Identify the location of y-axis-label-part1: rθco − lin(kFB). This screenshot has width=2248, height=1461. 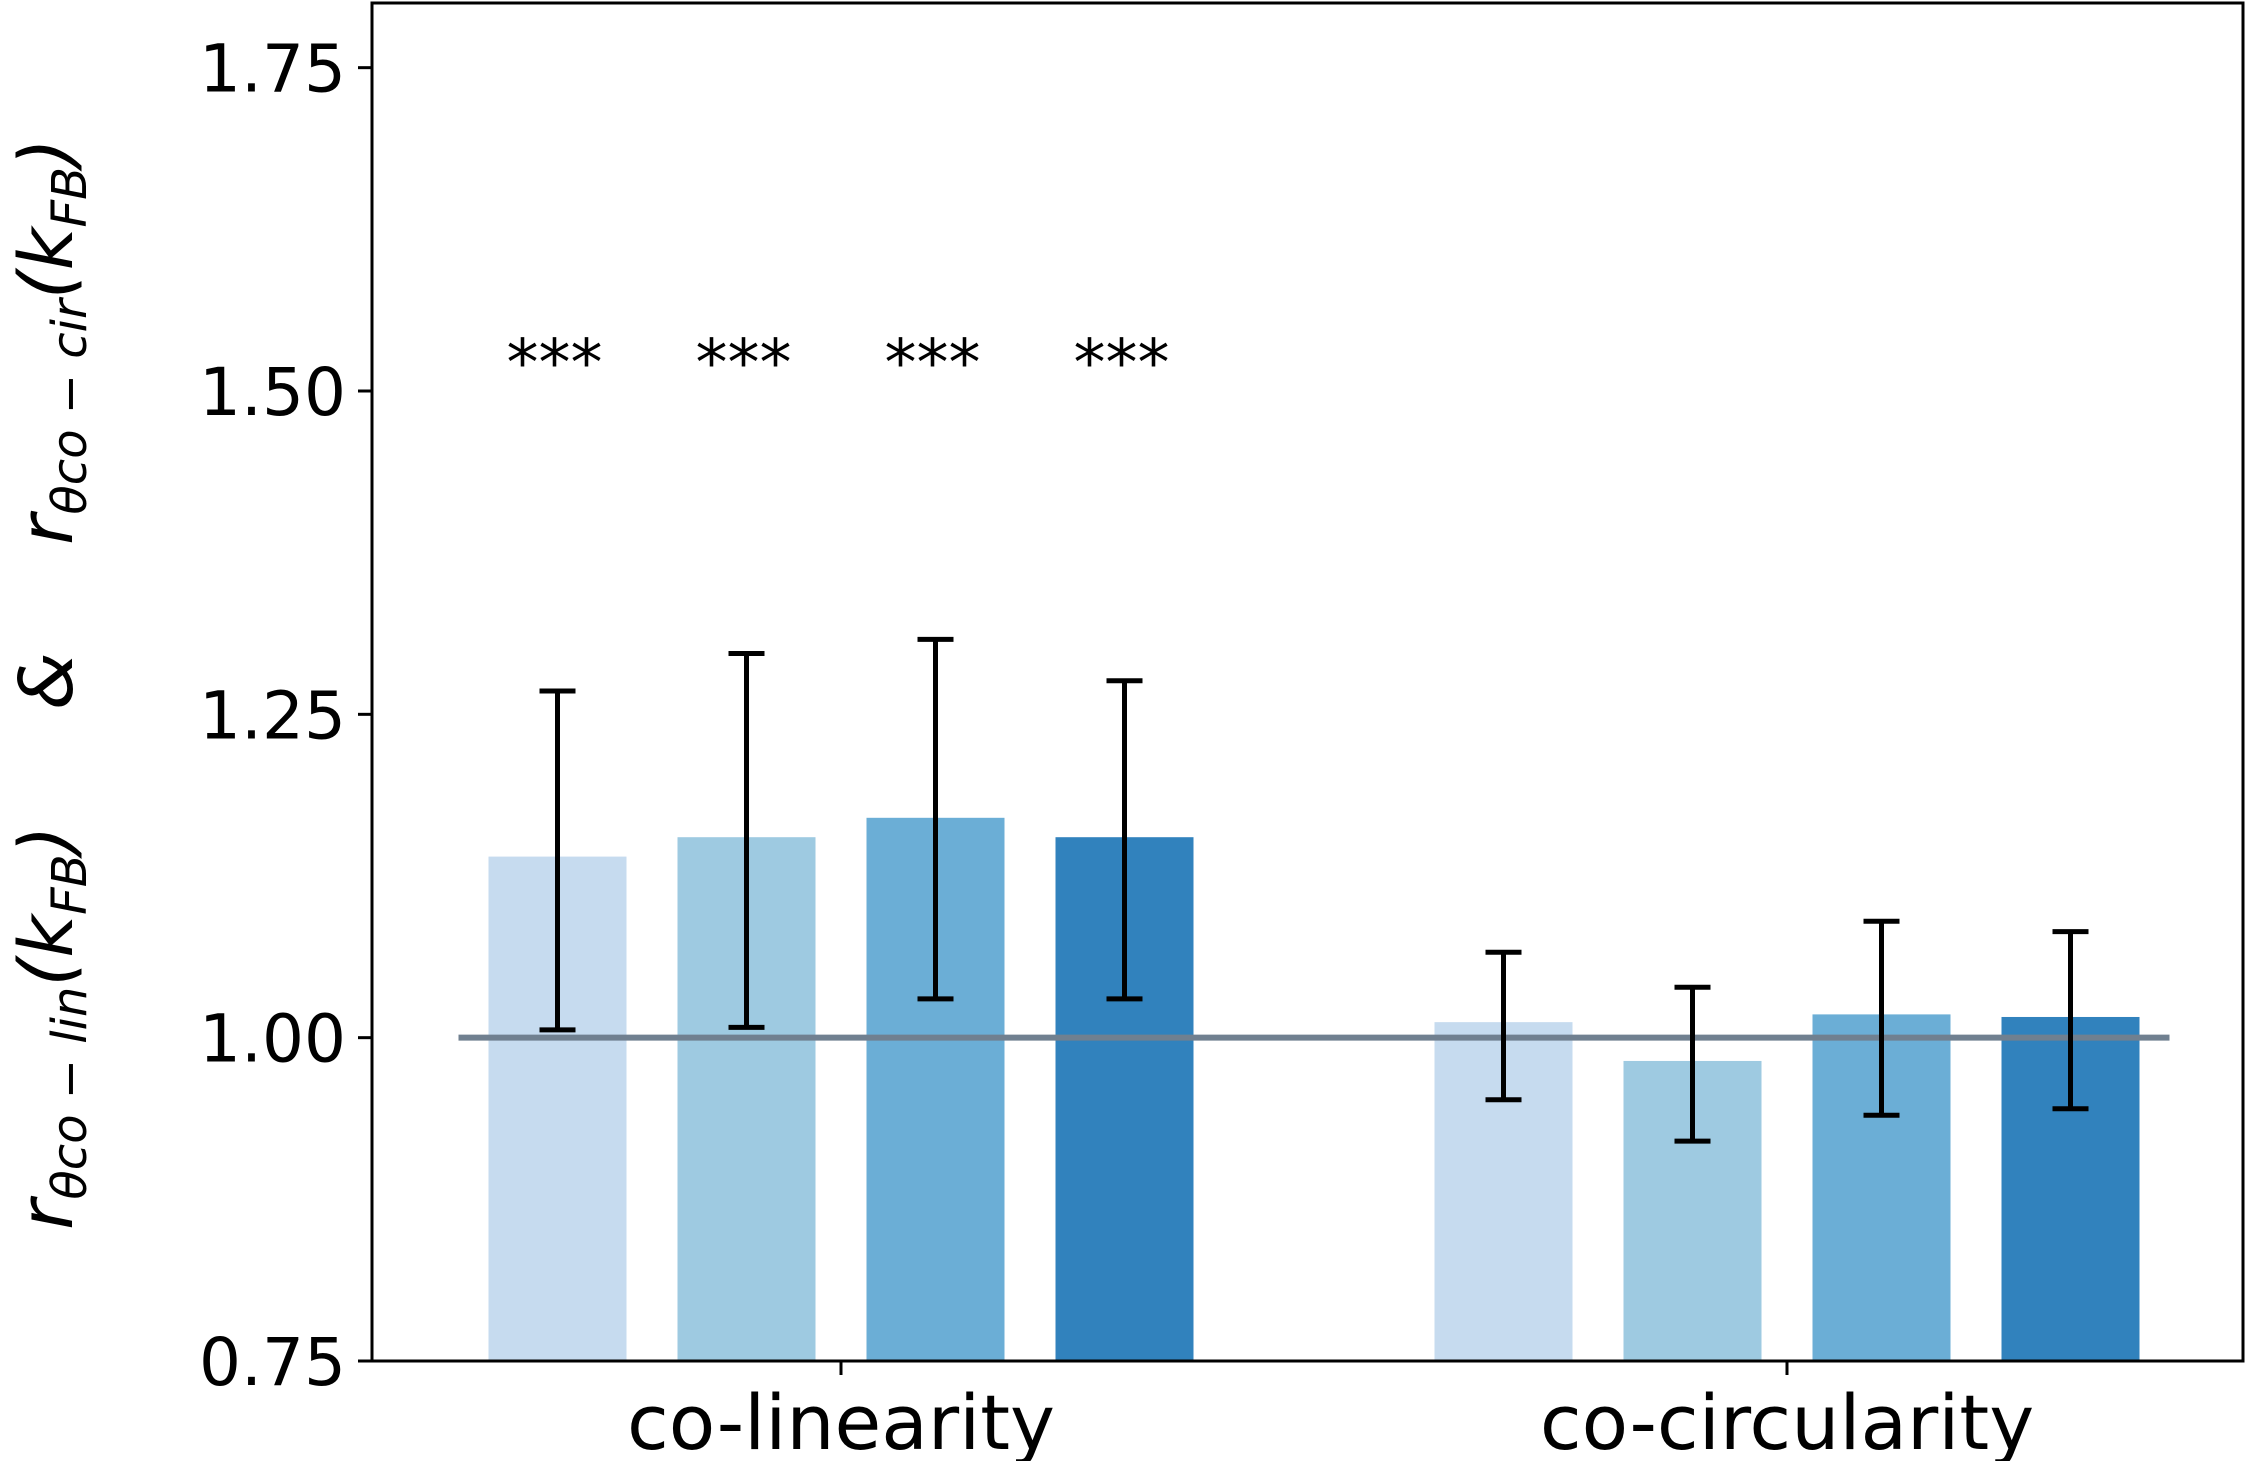
(51, 1027).